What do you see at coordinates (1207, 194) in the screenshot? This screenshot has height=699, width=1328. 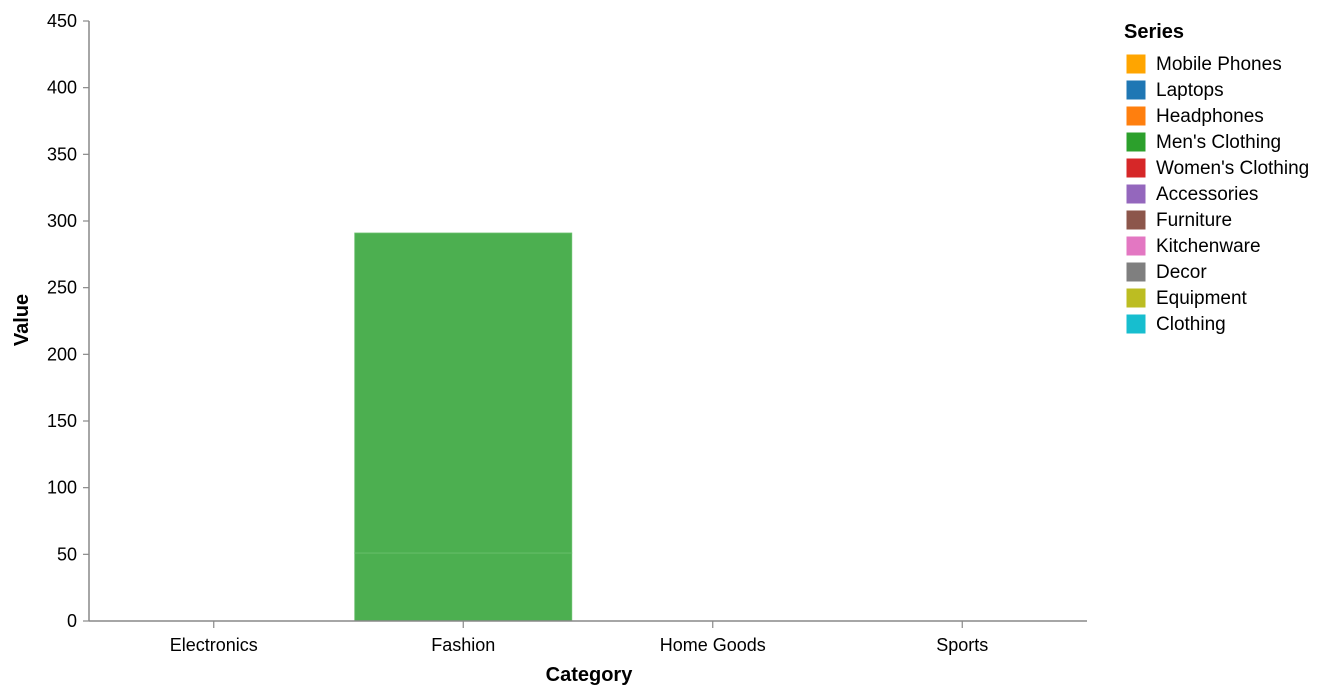 I see `legend-label: Accessories` at bounding box center [1207, 194].